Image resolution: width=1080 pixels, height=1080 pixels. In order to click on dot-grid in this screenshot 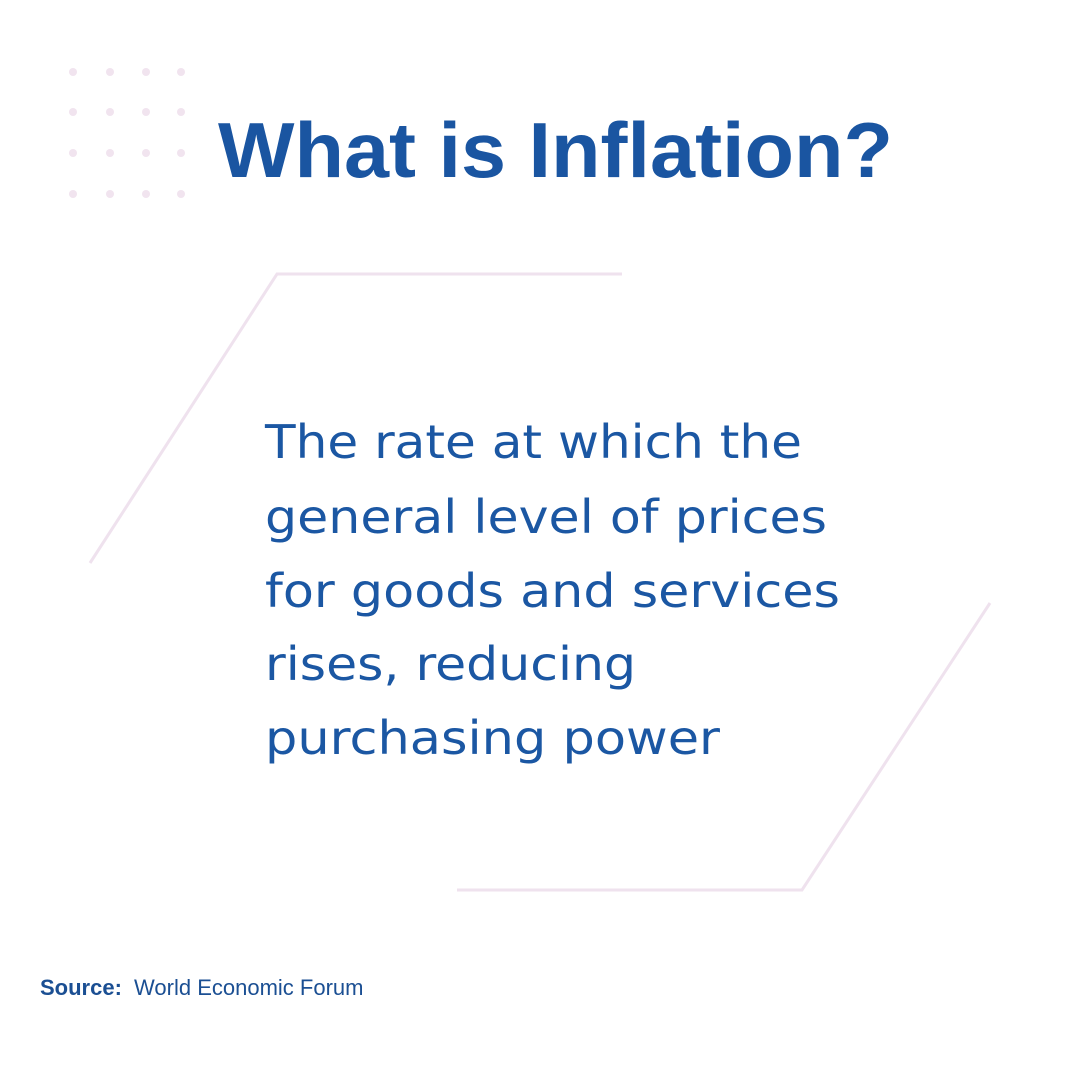, I will do `click(127, 133)`.